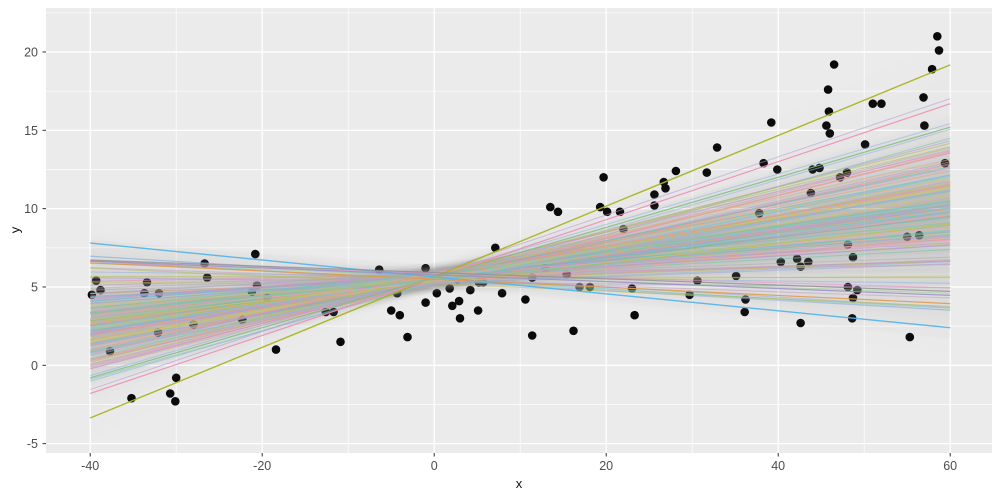  I want to click on y-tick-label: 5, so click(34, 287).